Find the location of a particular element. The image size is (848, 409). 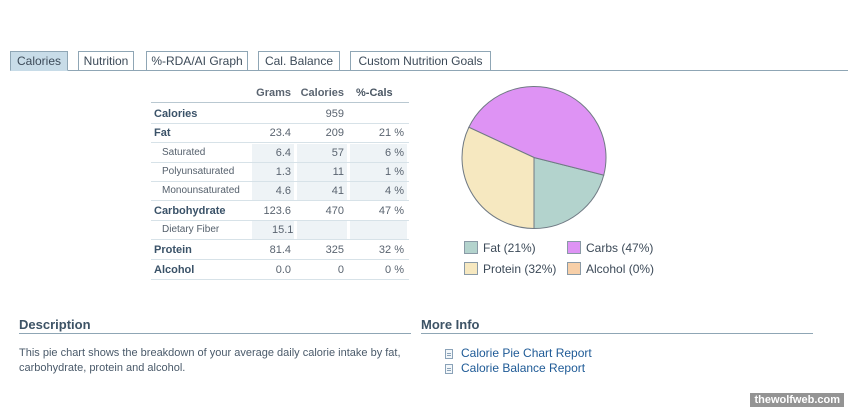

grams-value: 4.6 is located at coordinates (273, 191).